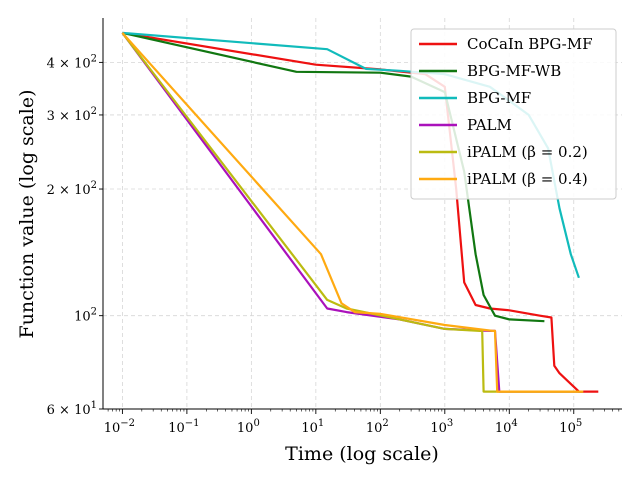 This screenshot has height=480, width=640. I want to click on x-tick-label: 10¹, so click(312, 427).